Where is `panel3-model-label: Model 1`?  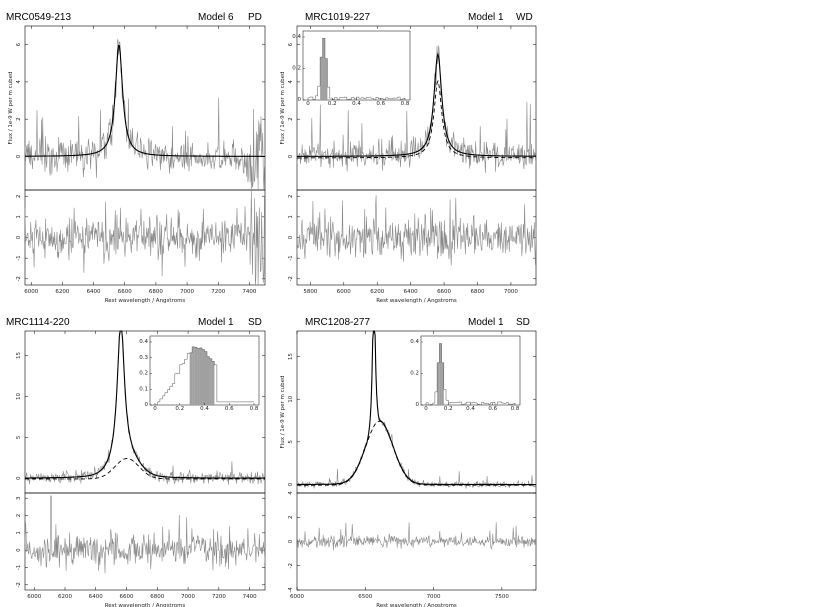 panel3-model-label: Model 1 is located at coordinates (216, 322).